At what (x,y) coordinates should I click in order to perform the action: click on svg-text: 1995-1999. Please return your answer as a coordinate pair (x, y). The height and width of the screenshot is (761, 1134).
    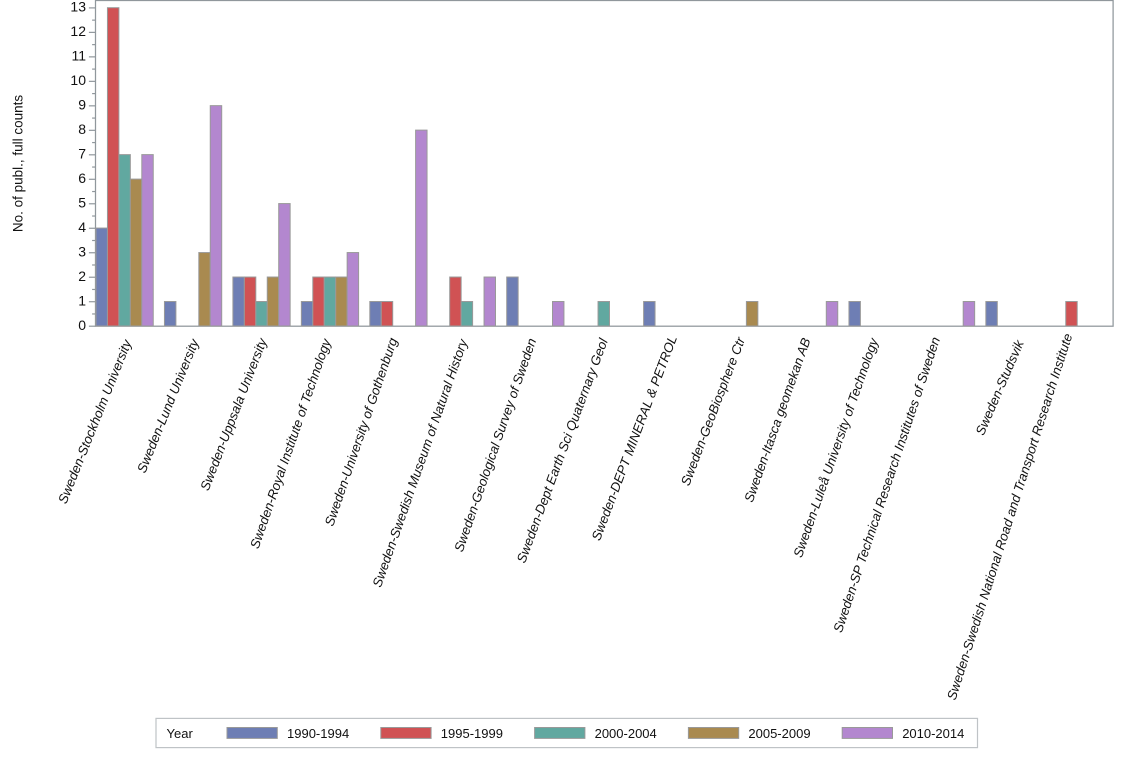
    Looking at the image, I should click on (472, 733).